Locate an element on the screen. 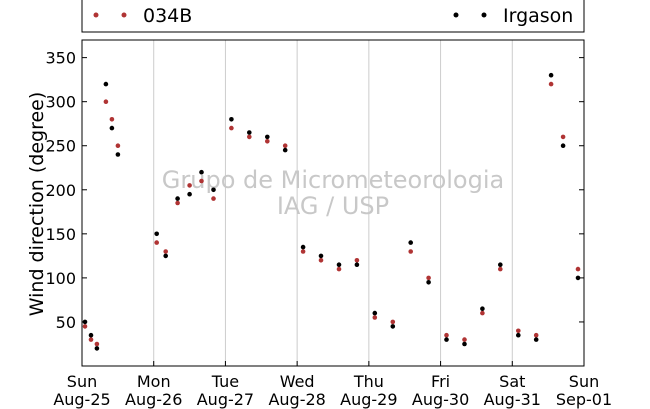 The width and height of the screenshot is (650, 409). legend-entry-irgason: Irgason is located at coordinates (513, 16).